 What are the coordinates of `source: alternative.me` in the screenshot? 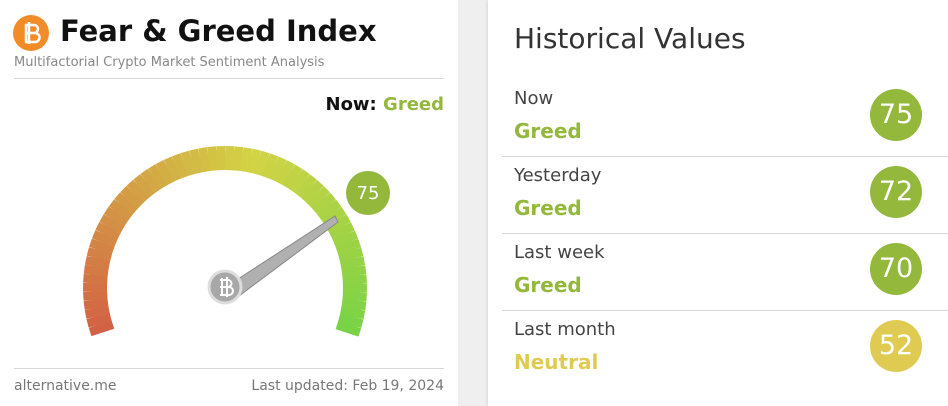 It's located at (65, 386).